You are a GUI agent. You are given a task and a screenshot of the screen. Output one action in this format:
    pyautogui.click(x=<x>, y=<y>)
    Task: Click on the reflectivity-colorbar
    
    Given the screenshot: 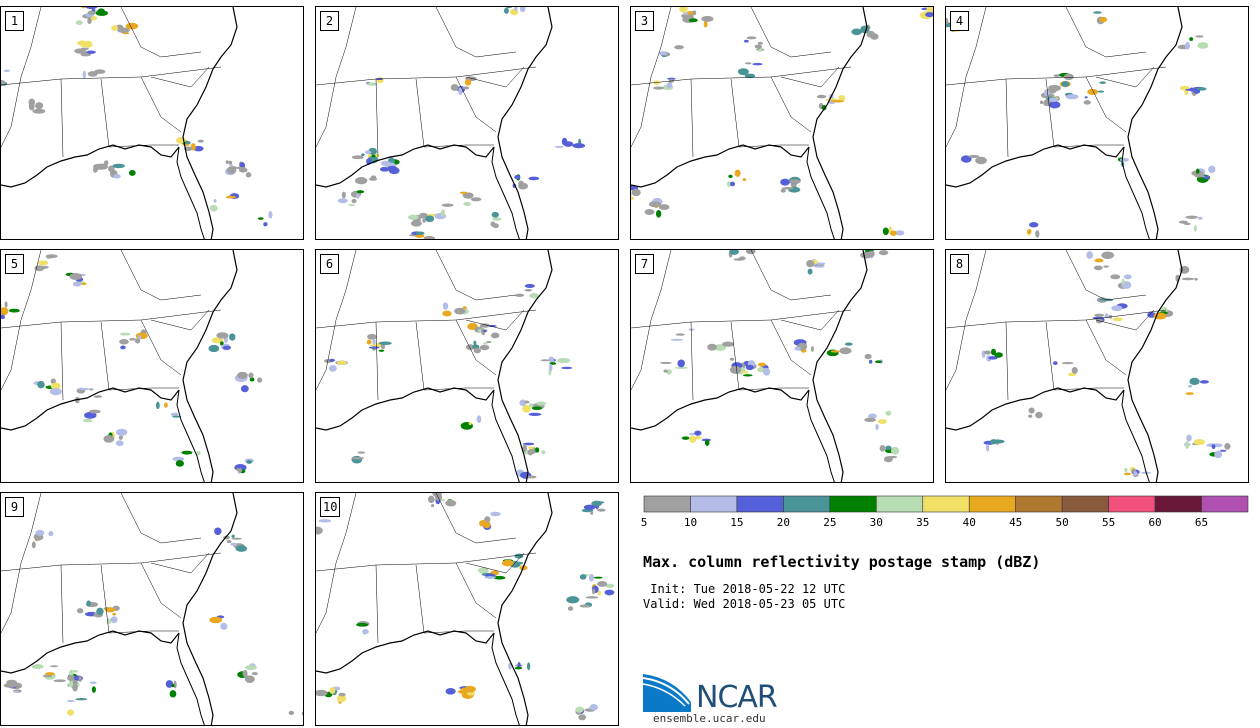 What is the action you would take?
    pyautogui.click(x=946, y=504)
    